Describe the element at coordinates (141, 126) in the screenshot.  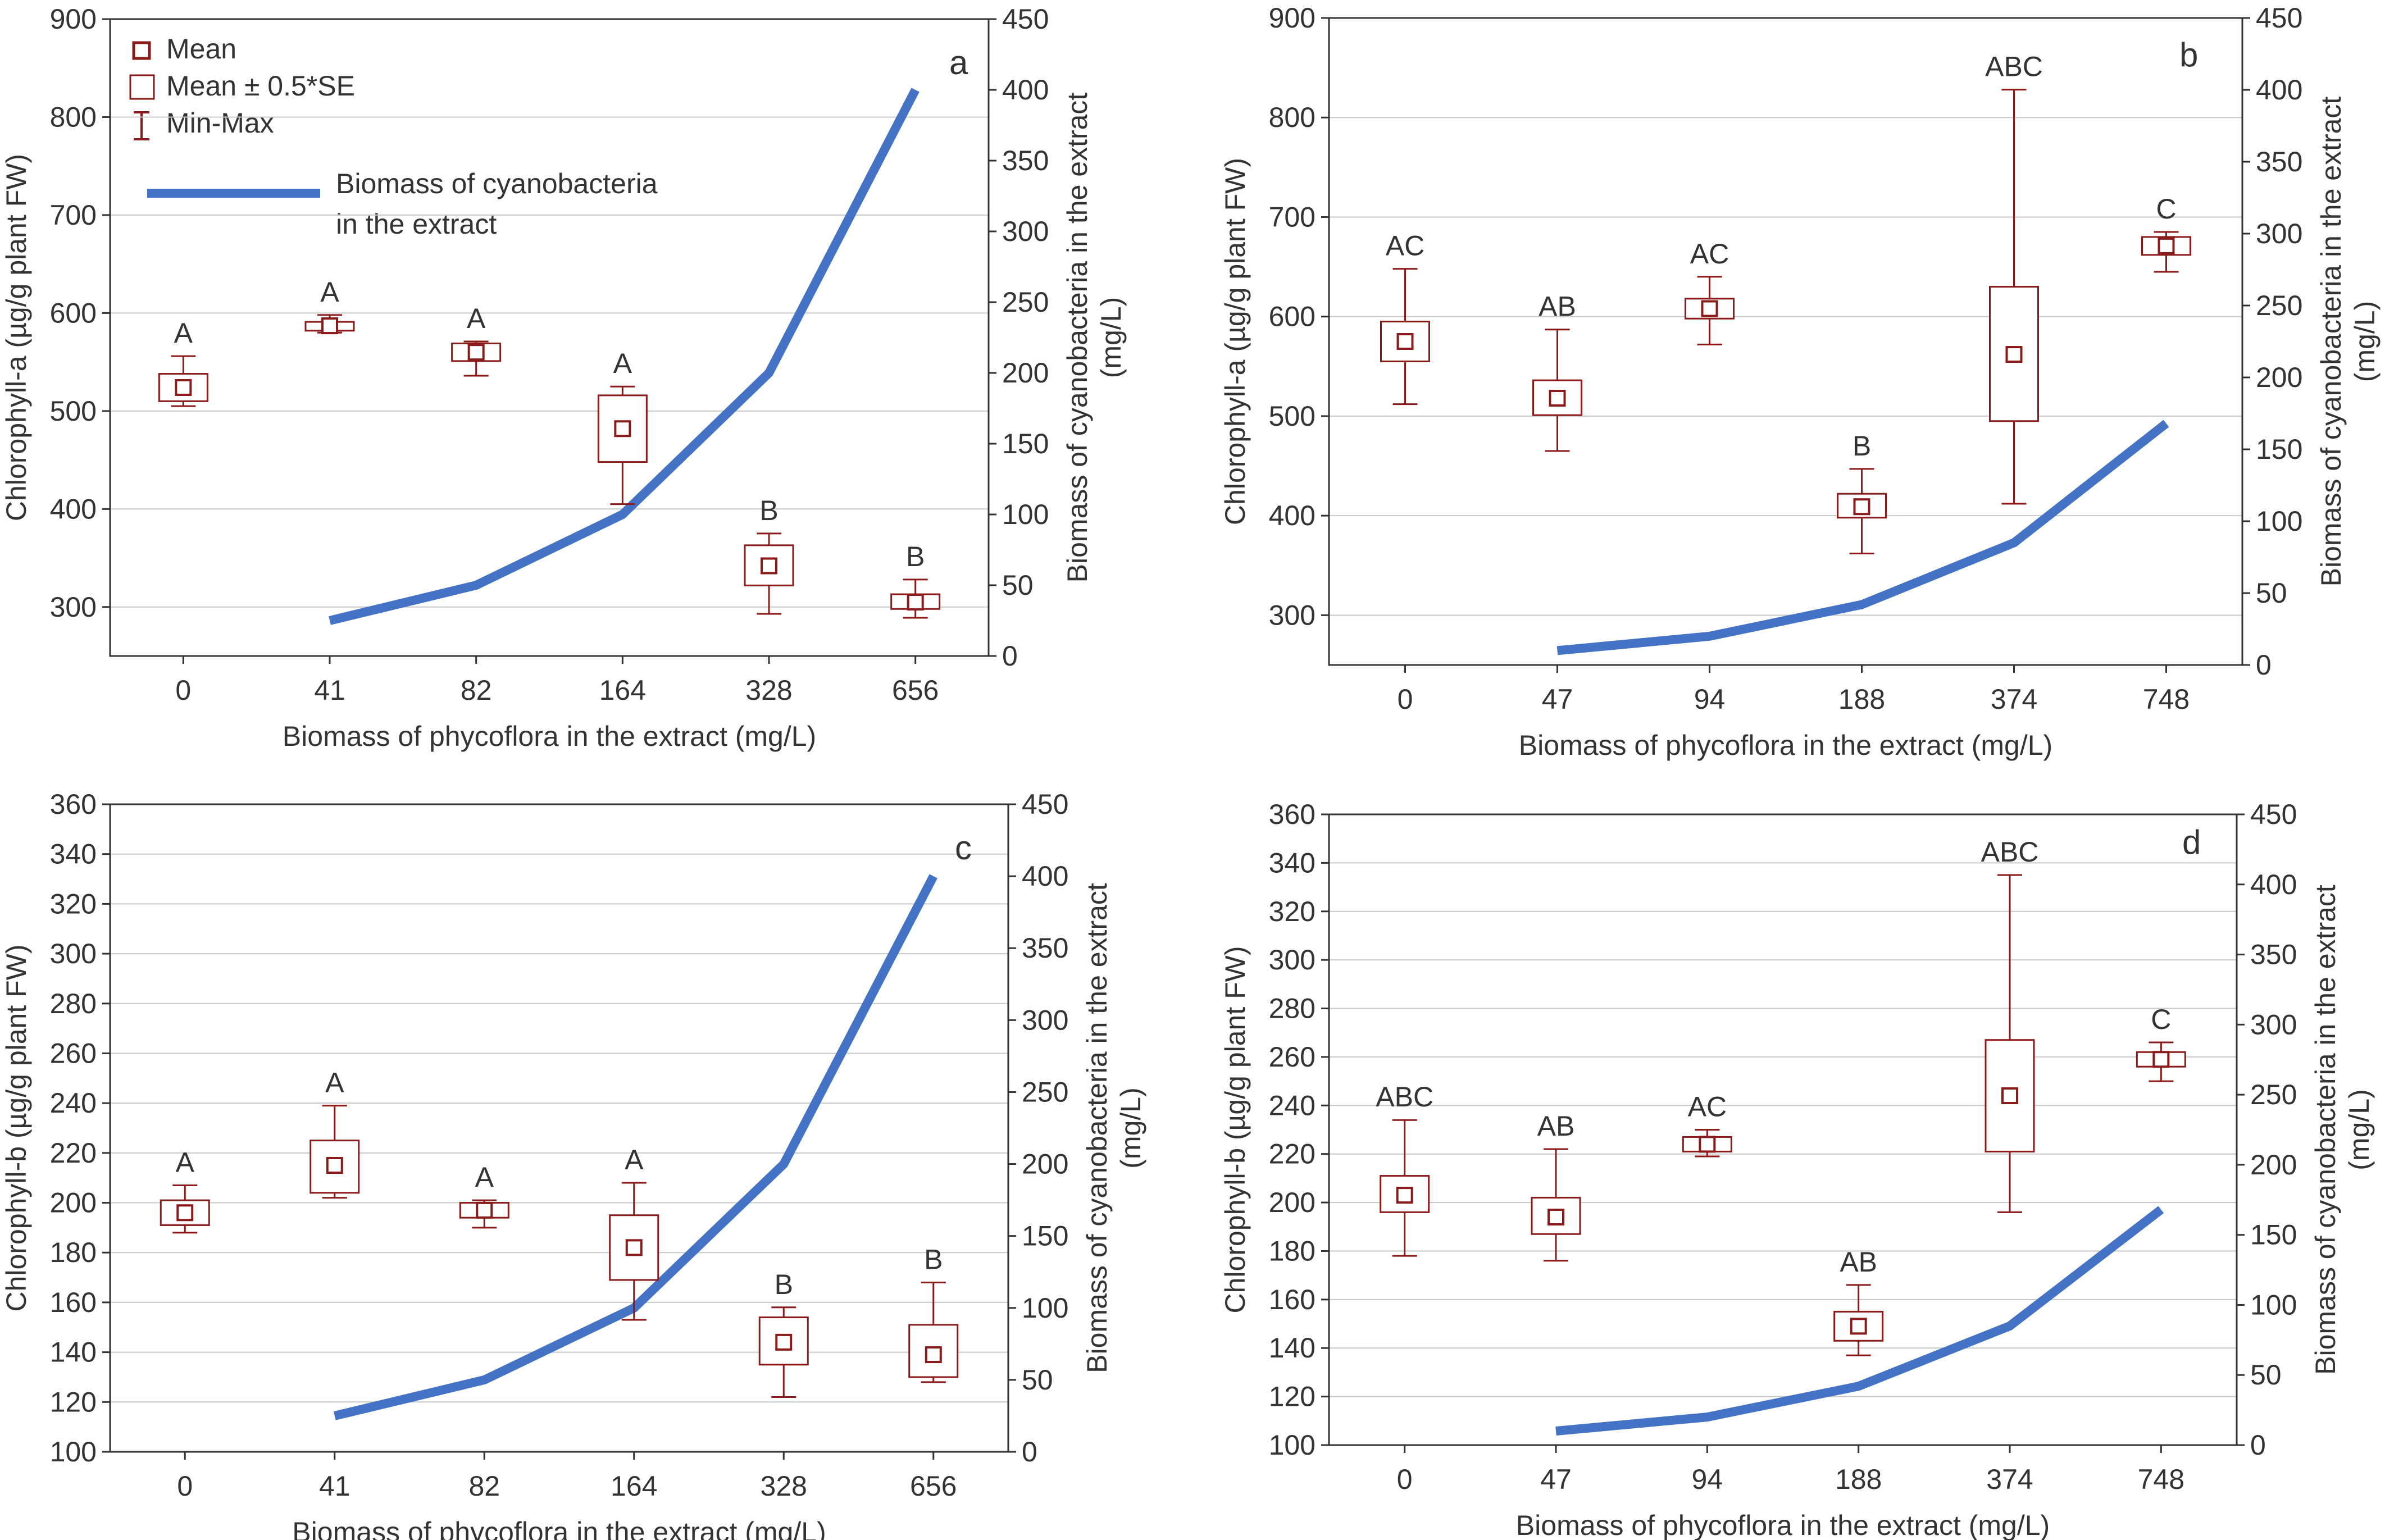
I see `legend-minmax-marker` at that location.